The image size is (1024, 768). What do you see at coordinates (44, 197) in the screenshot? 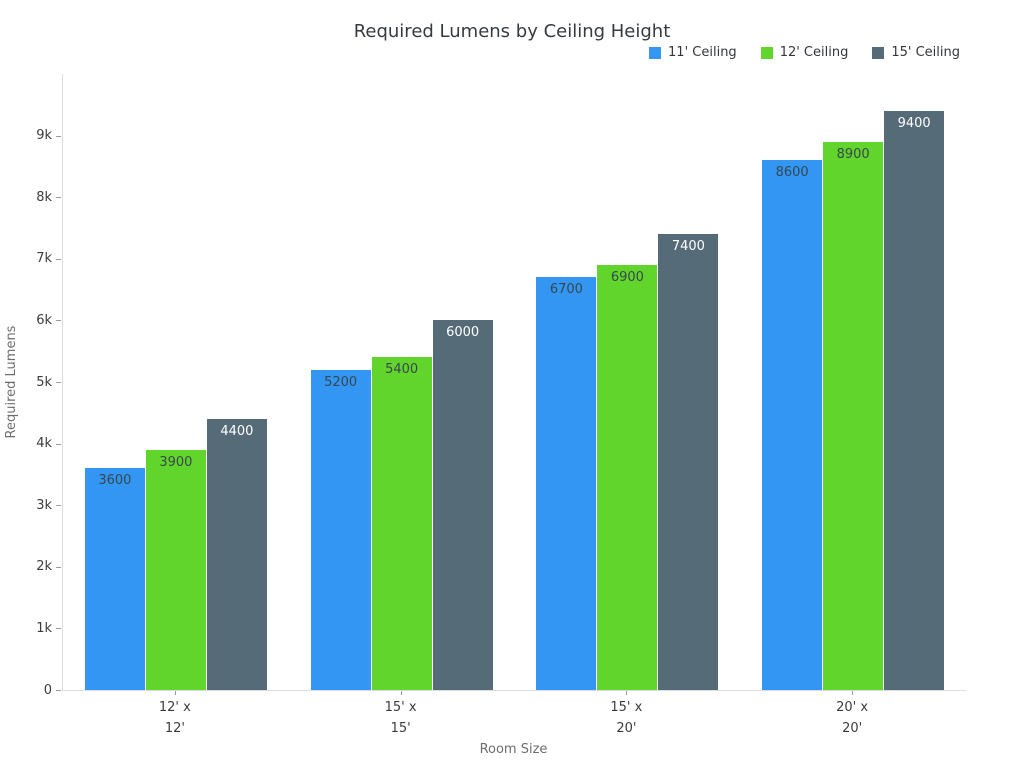
I see `y-tick-label: 8k` at bounding box center [44, 197].